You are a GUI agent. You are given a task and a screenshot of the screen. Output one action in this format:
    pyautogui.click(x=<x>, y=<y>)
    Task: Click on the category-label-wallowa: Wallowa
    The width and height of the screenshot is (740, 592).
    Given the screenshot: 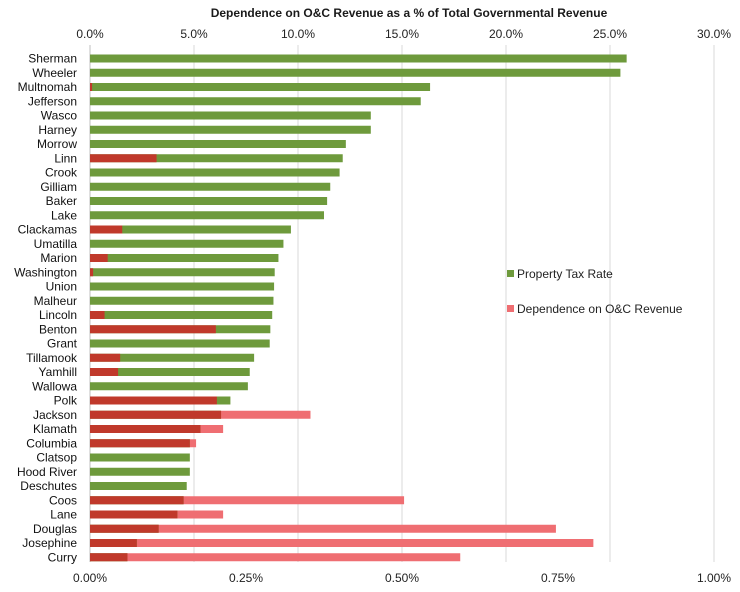 What is the action you would take?
    pyautogui.click(x=54, y=386)
    